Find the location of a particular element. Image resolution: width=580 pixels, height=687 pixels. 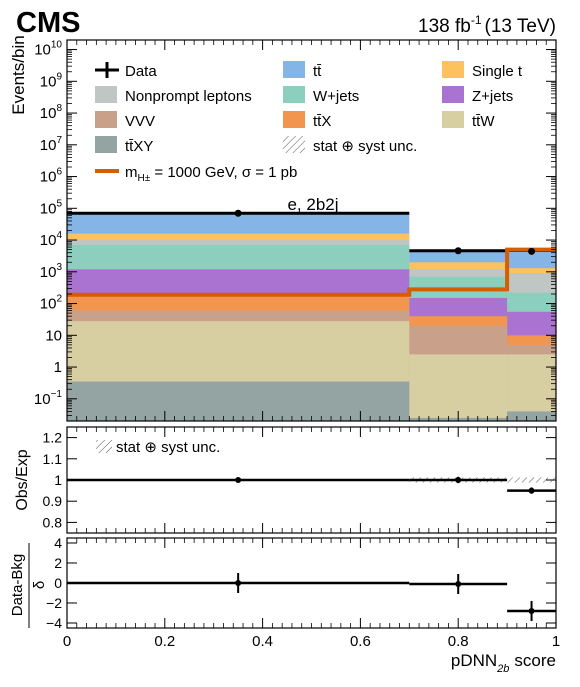

ratio-y-tick-label: 1.1 is located at coordinates (53, 459).